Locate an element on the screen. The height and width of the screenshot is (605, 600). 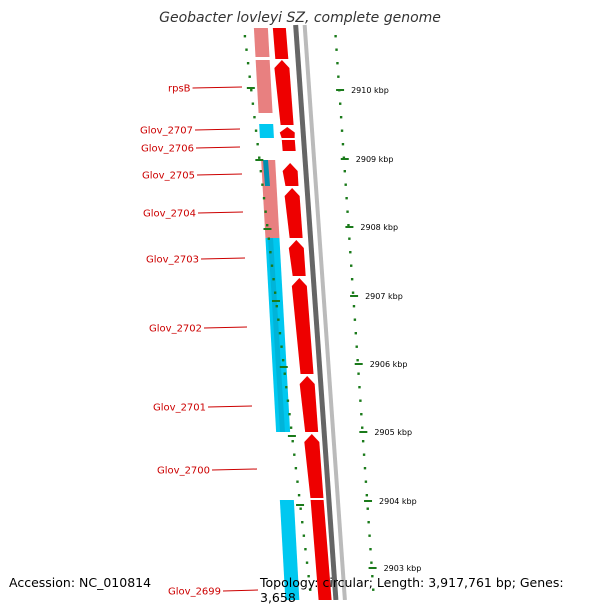
gene-label: Glov_2702 is located at coordinates (175, 329).